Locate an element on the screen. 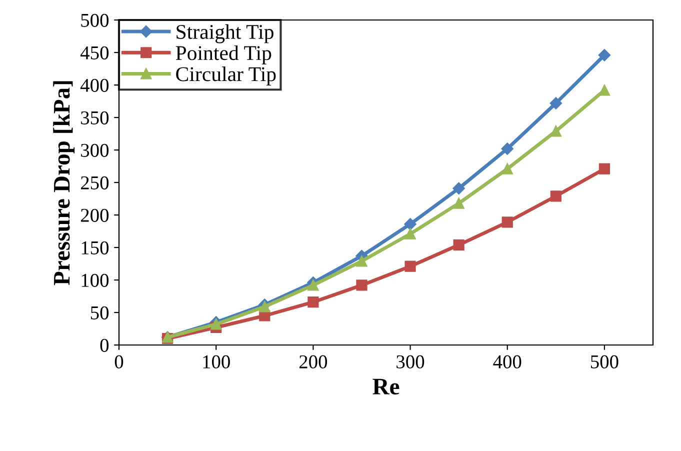 The height and width of the screenshot is (451, 681). legend-label: Pointed Tip is located at coordinates (224, 54).